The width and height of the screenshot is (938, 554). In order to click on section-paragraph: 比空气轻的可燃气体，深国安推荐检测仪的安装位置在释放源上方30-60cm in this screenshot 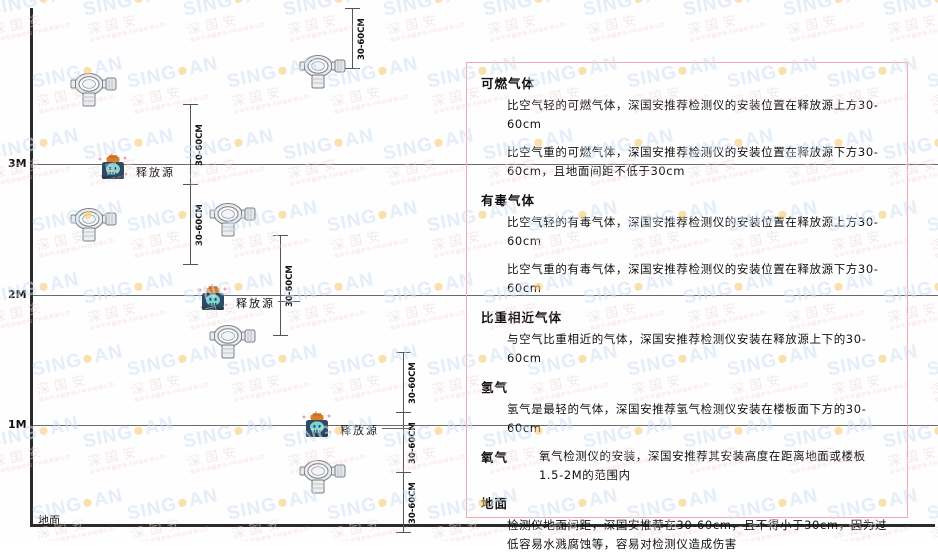, I will do `click(693, 114)`.